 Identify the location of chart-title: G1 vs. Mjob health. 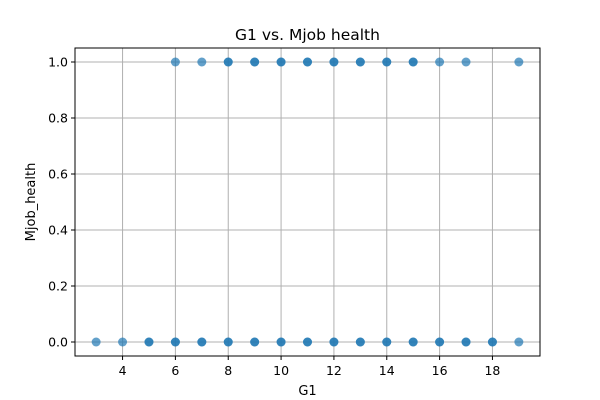
(307, 35).